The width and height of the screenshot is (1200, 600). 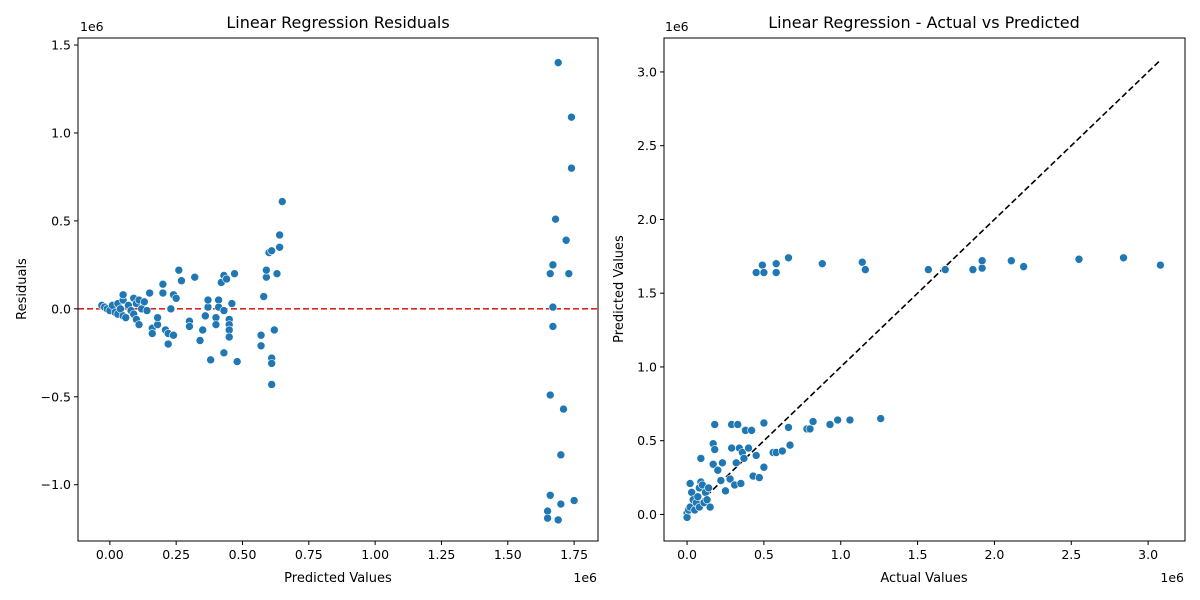 What do you see at coordinates (92, 26) in the screenshot?
I see `residuals-plot-y-offset: 1e6` at bounding box center [92, 26].